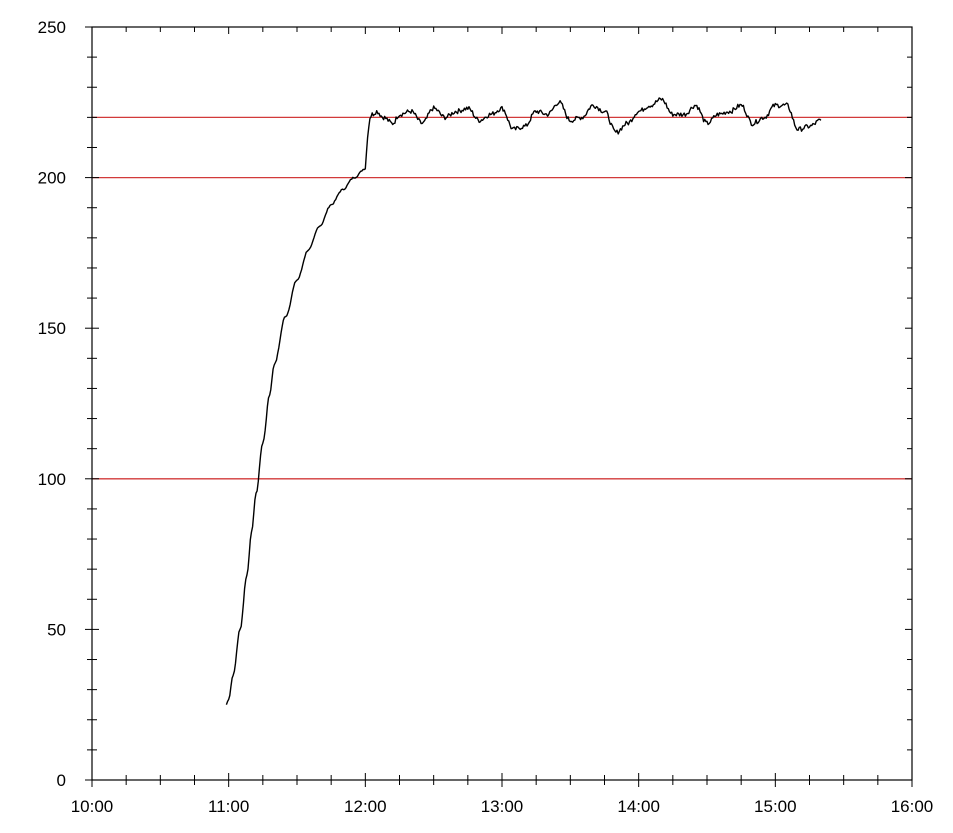 The image size is (953, 833). Describe the element at coordinates (56, 629) in the screenshot. I see `y-tick-label: 50` at that location.